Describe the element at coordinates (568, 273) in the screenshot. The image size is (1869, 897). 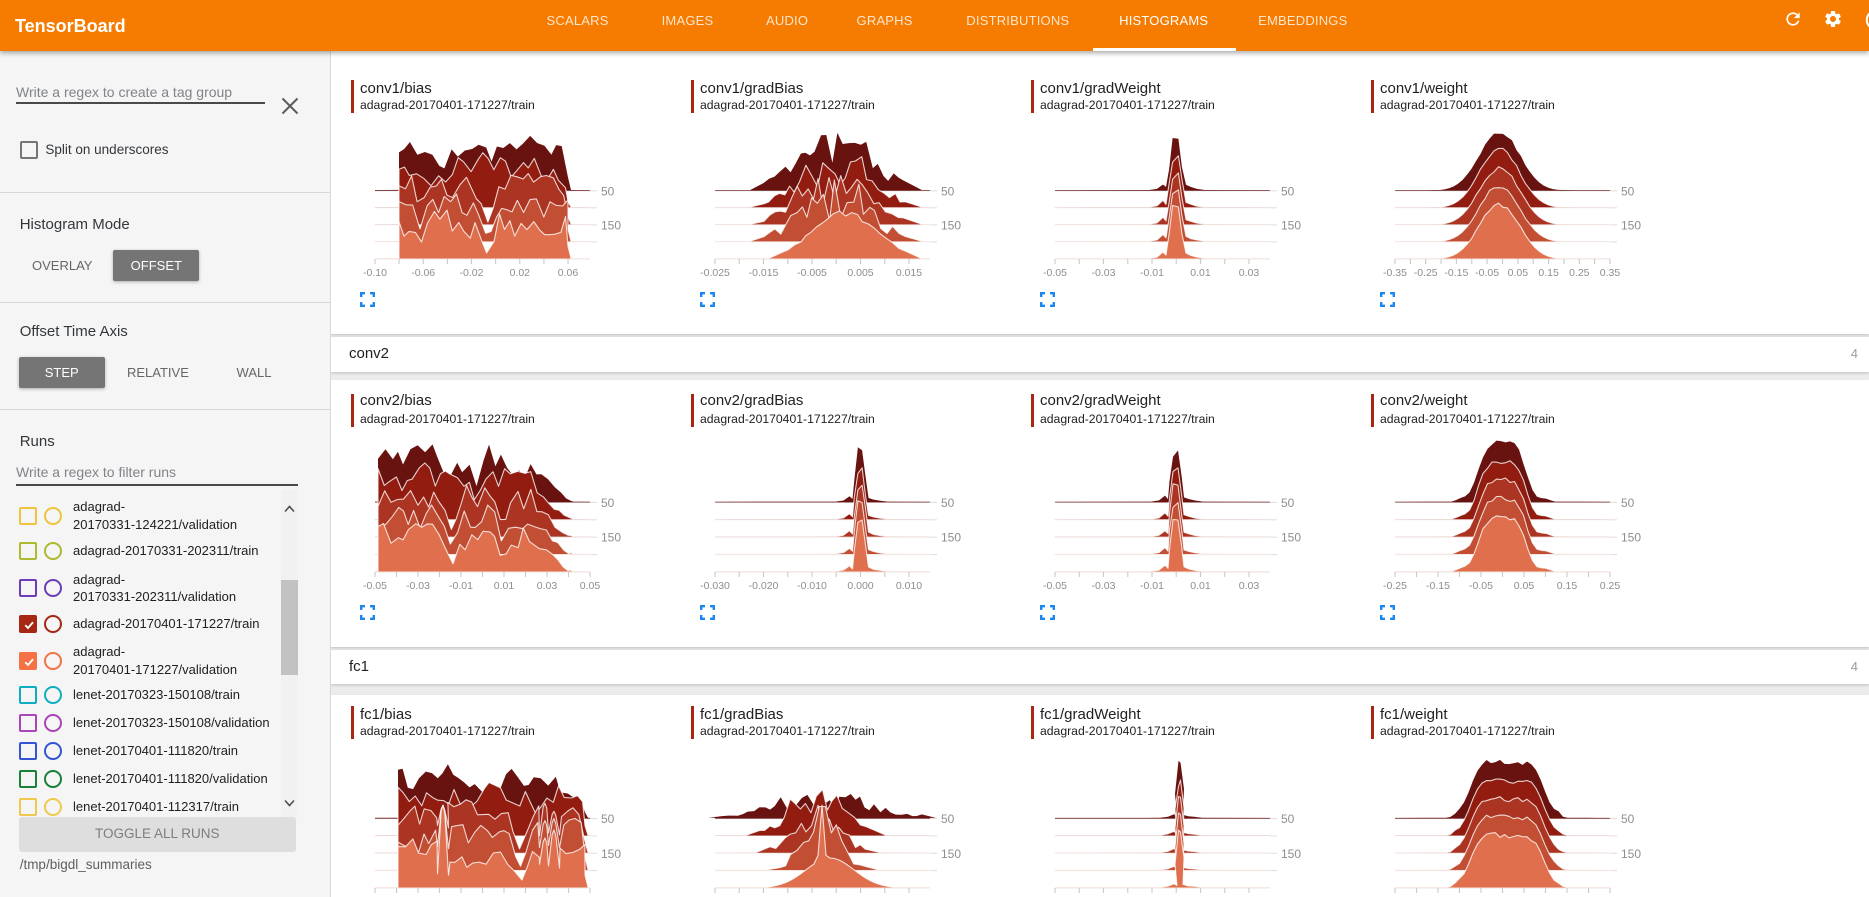
I see `svg-text: 0.06` at that location.